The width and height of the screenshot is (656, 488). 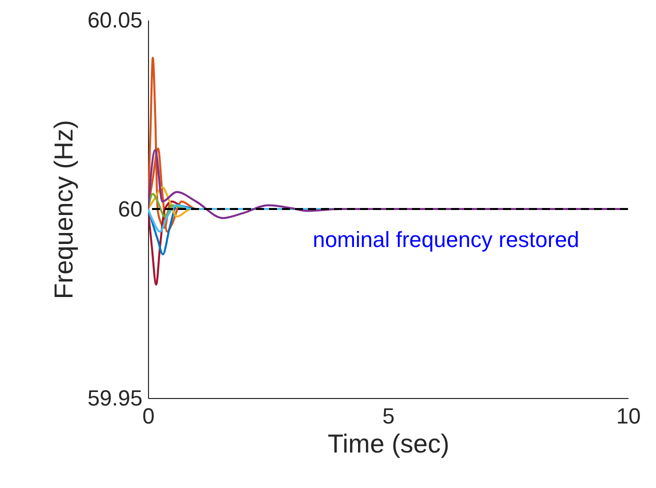 What do you see at coordinates (148, 416) in the screenshot?
I see `x-tick-label: 0` at bounding box center [148, 416].